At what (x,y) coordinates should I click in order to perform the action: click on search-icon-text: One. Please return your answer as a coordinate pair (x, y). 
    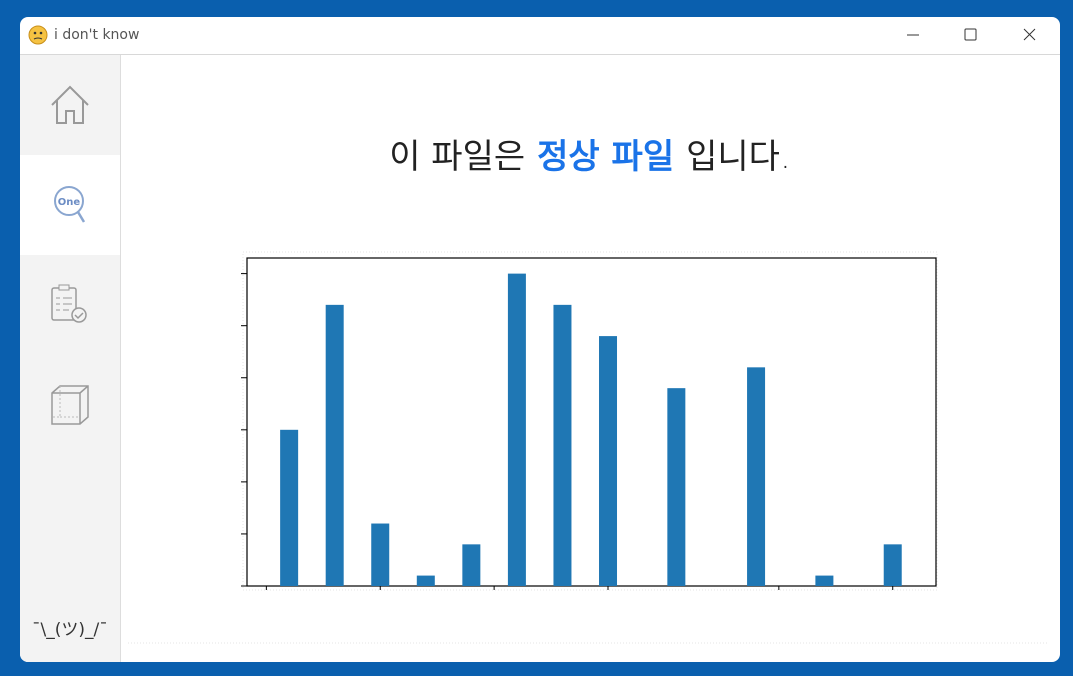
    Looking at the image, I should click on (69, 202).